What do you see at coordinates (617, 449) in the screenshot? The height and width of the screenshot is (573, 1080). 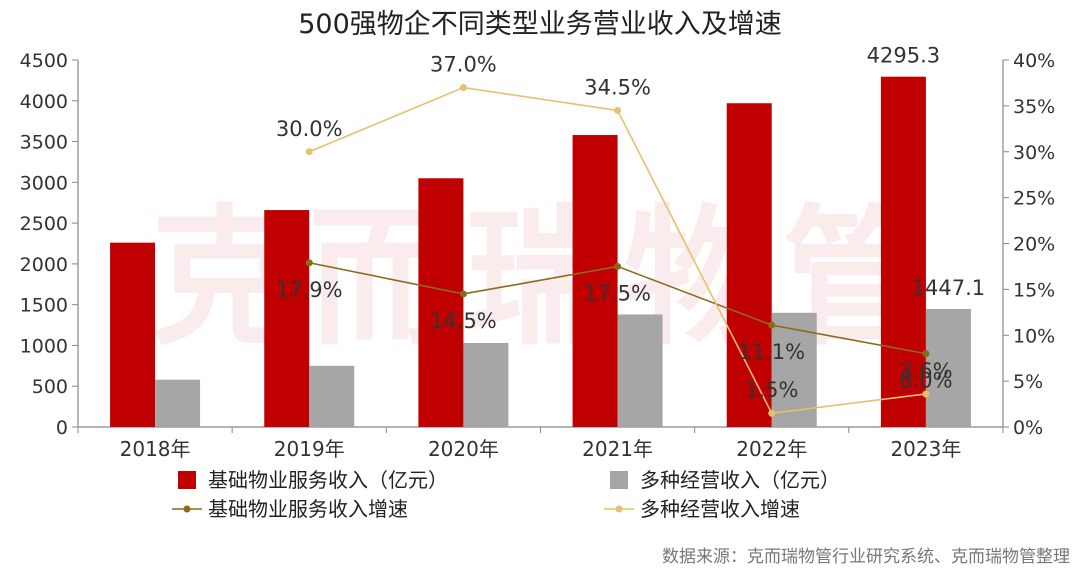 I see `x-tick-label: 2021年` at bounding box center [617, 449].